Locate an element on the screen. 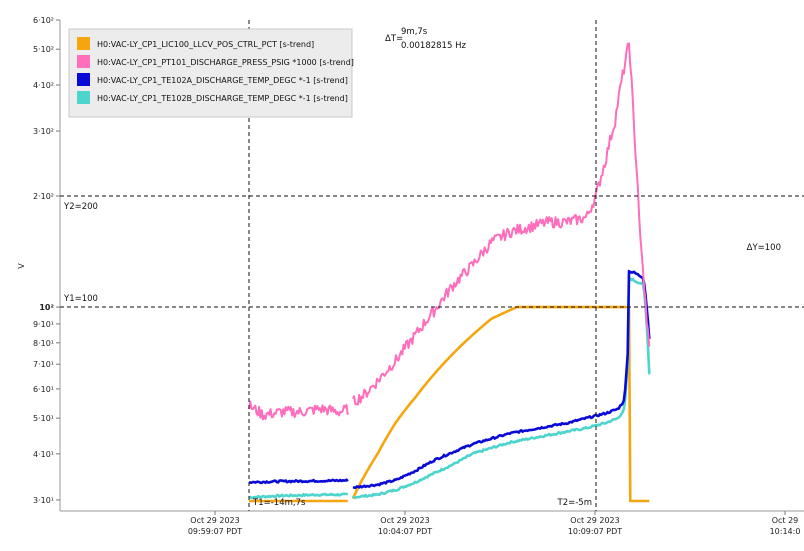 The width and height of the screenshot is (804, 551). x-tick-time: 10:09:07 PDT is located at coordinates (595, 531).